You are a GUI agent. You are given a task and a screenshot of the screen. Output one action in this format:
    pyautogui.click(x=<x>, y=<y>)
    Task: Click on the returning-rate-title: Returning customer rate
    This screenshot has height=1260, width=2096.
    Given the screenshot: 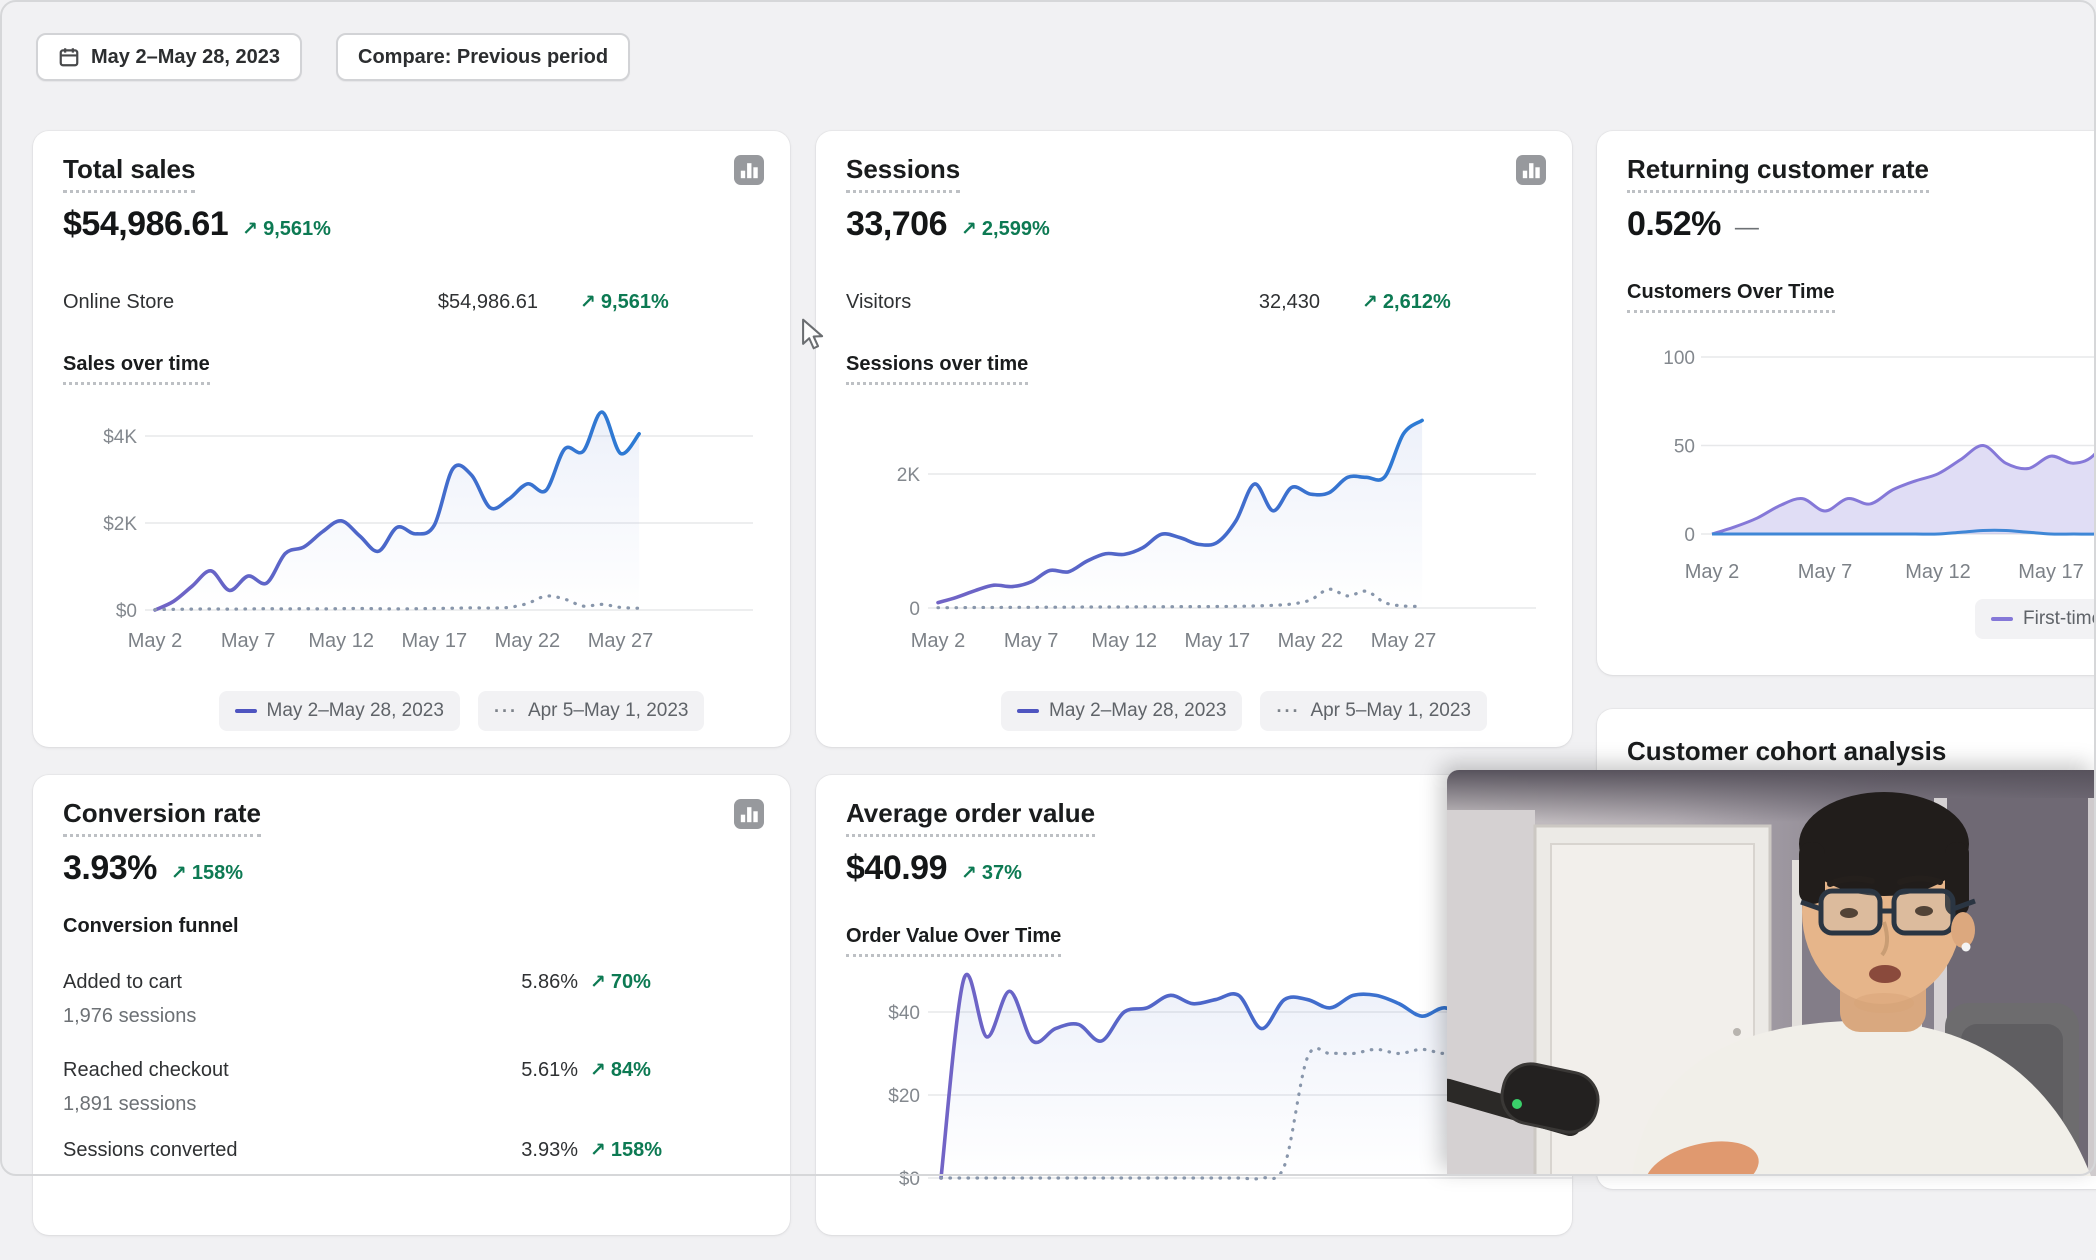 What is the action you would take?
    pyautogui.click(x=1778, y=174)
    